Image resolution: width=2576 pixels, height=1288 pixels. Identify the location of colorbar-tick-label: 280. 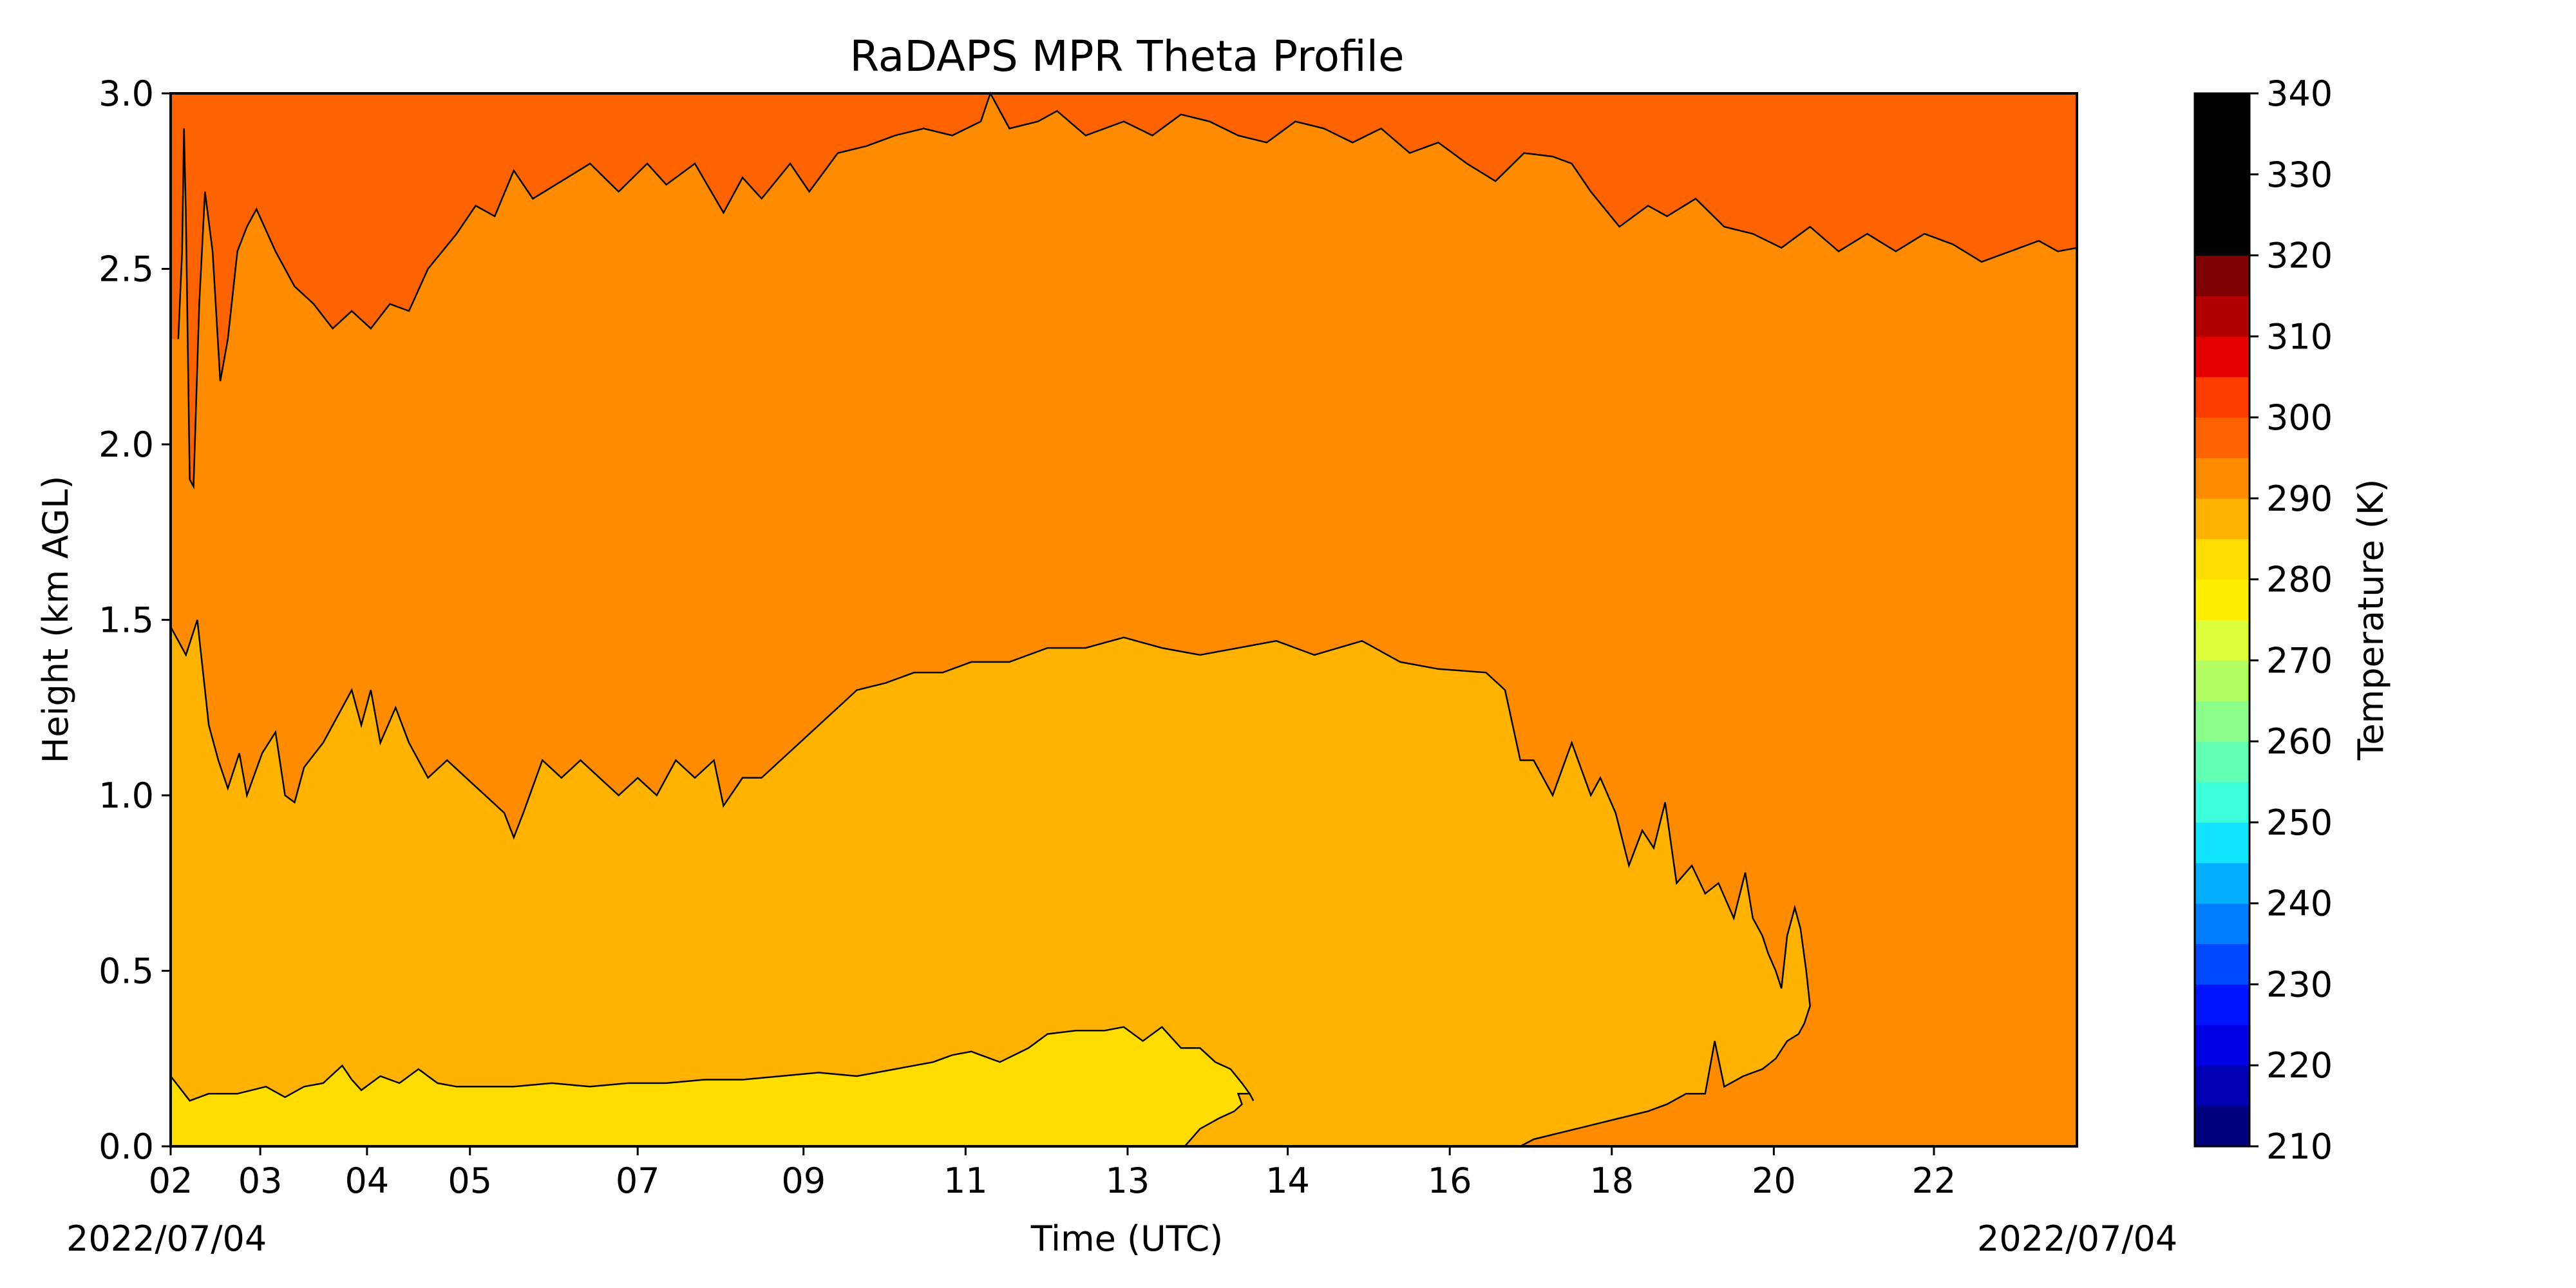
(2299, 580).